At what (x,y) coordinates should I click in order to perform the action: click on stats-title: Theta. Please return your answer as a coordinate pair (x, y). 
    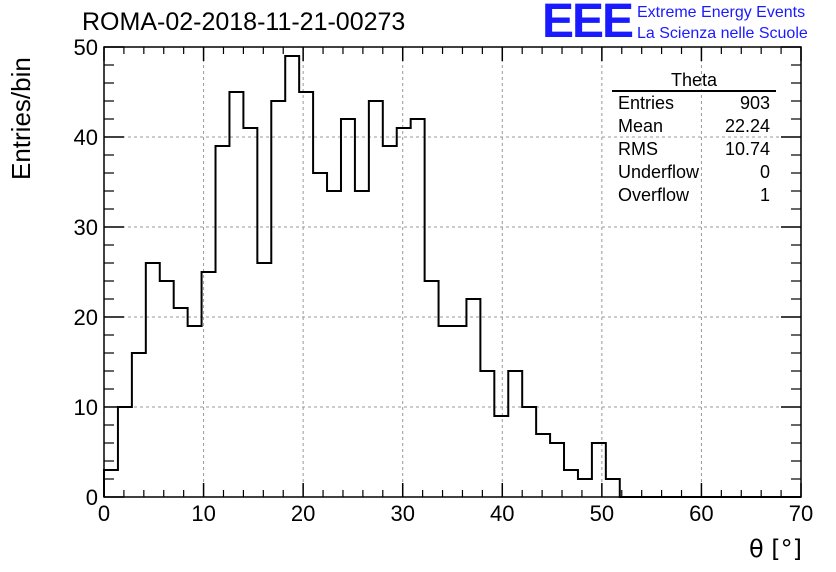
    Looking at the image, I should click on (694, 81).